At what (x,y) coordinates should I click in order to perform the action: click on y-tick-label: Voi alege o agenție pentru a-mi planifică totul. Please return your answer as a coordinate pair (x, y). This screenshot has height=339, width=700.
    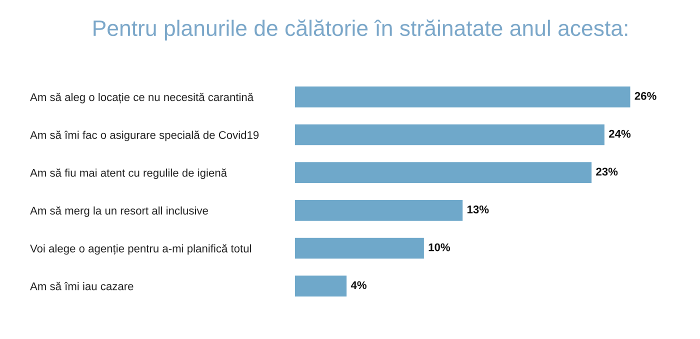
    Looking at the image, I should click on (141, 249).